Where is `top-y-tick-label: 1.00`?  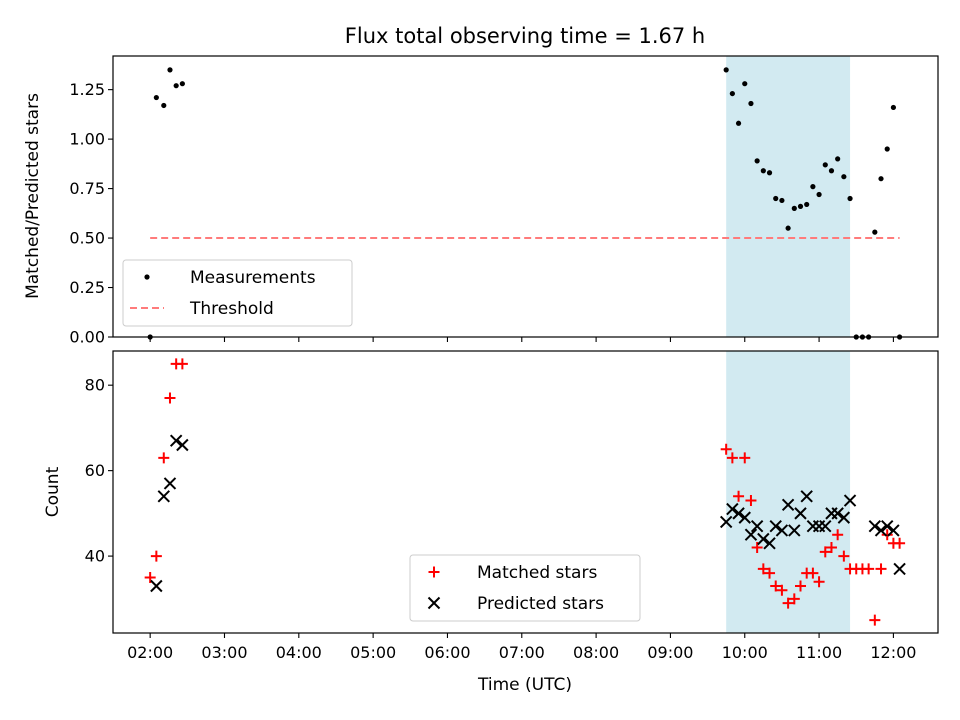
top-y-tick-label: 1.00 is located at coordinates (87, 139).